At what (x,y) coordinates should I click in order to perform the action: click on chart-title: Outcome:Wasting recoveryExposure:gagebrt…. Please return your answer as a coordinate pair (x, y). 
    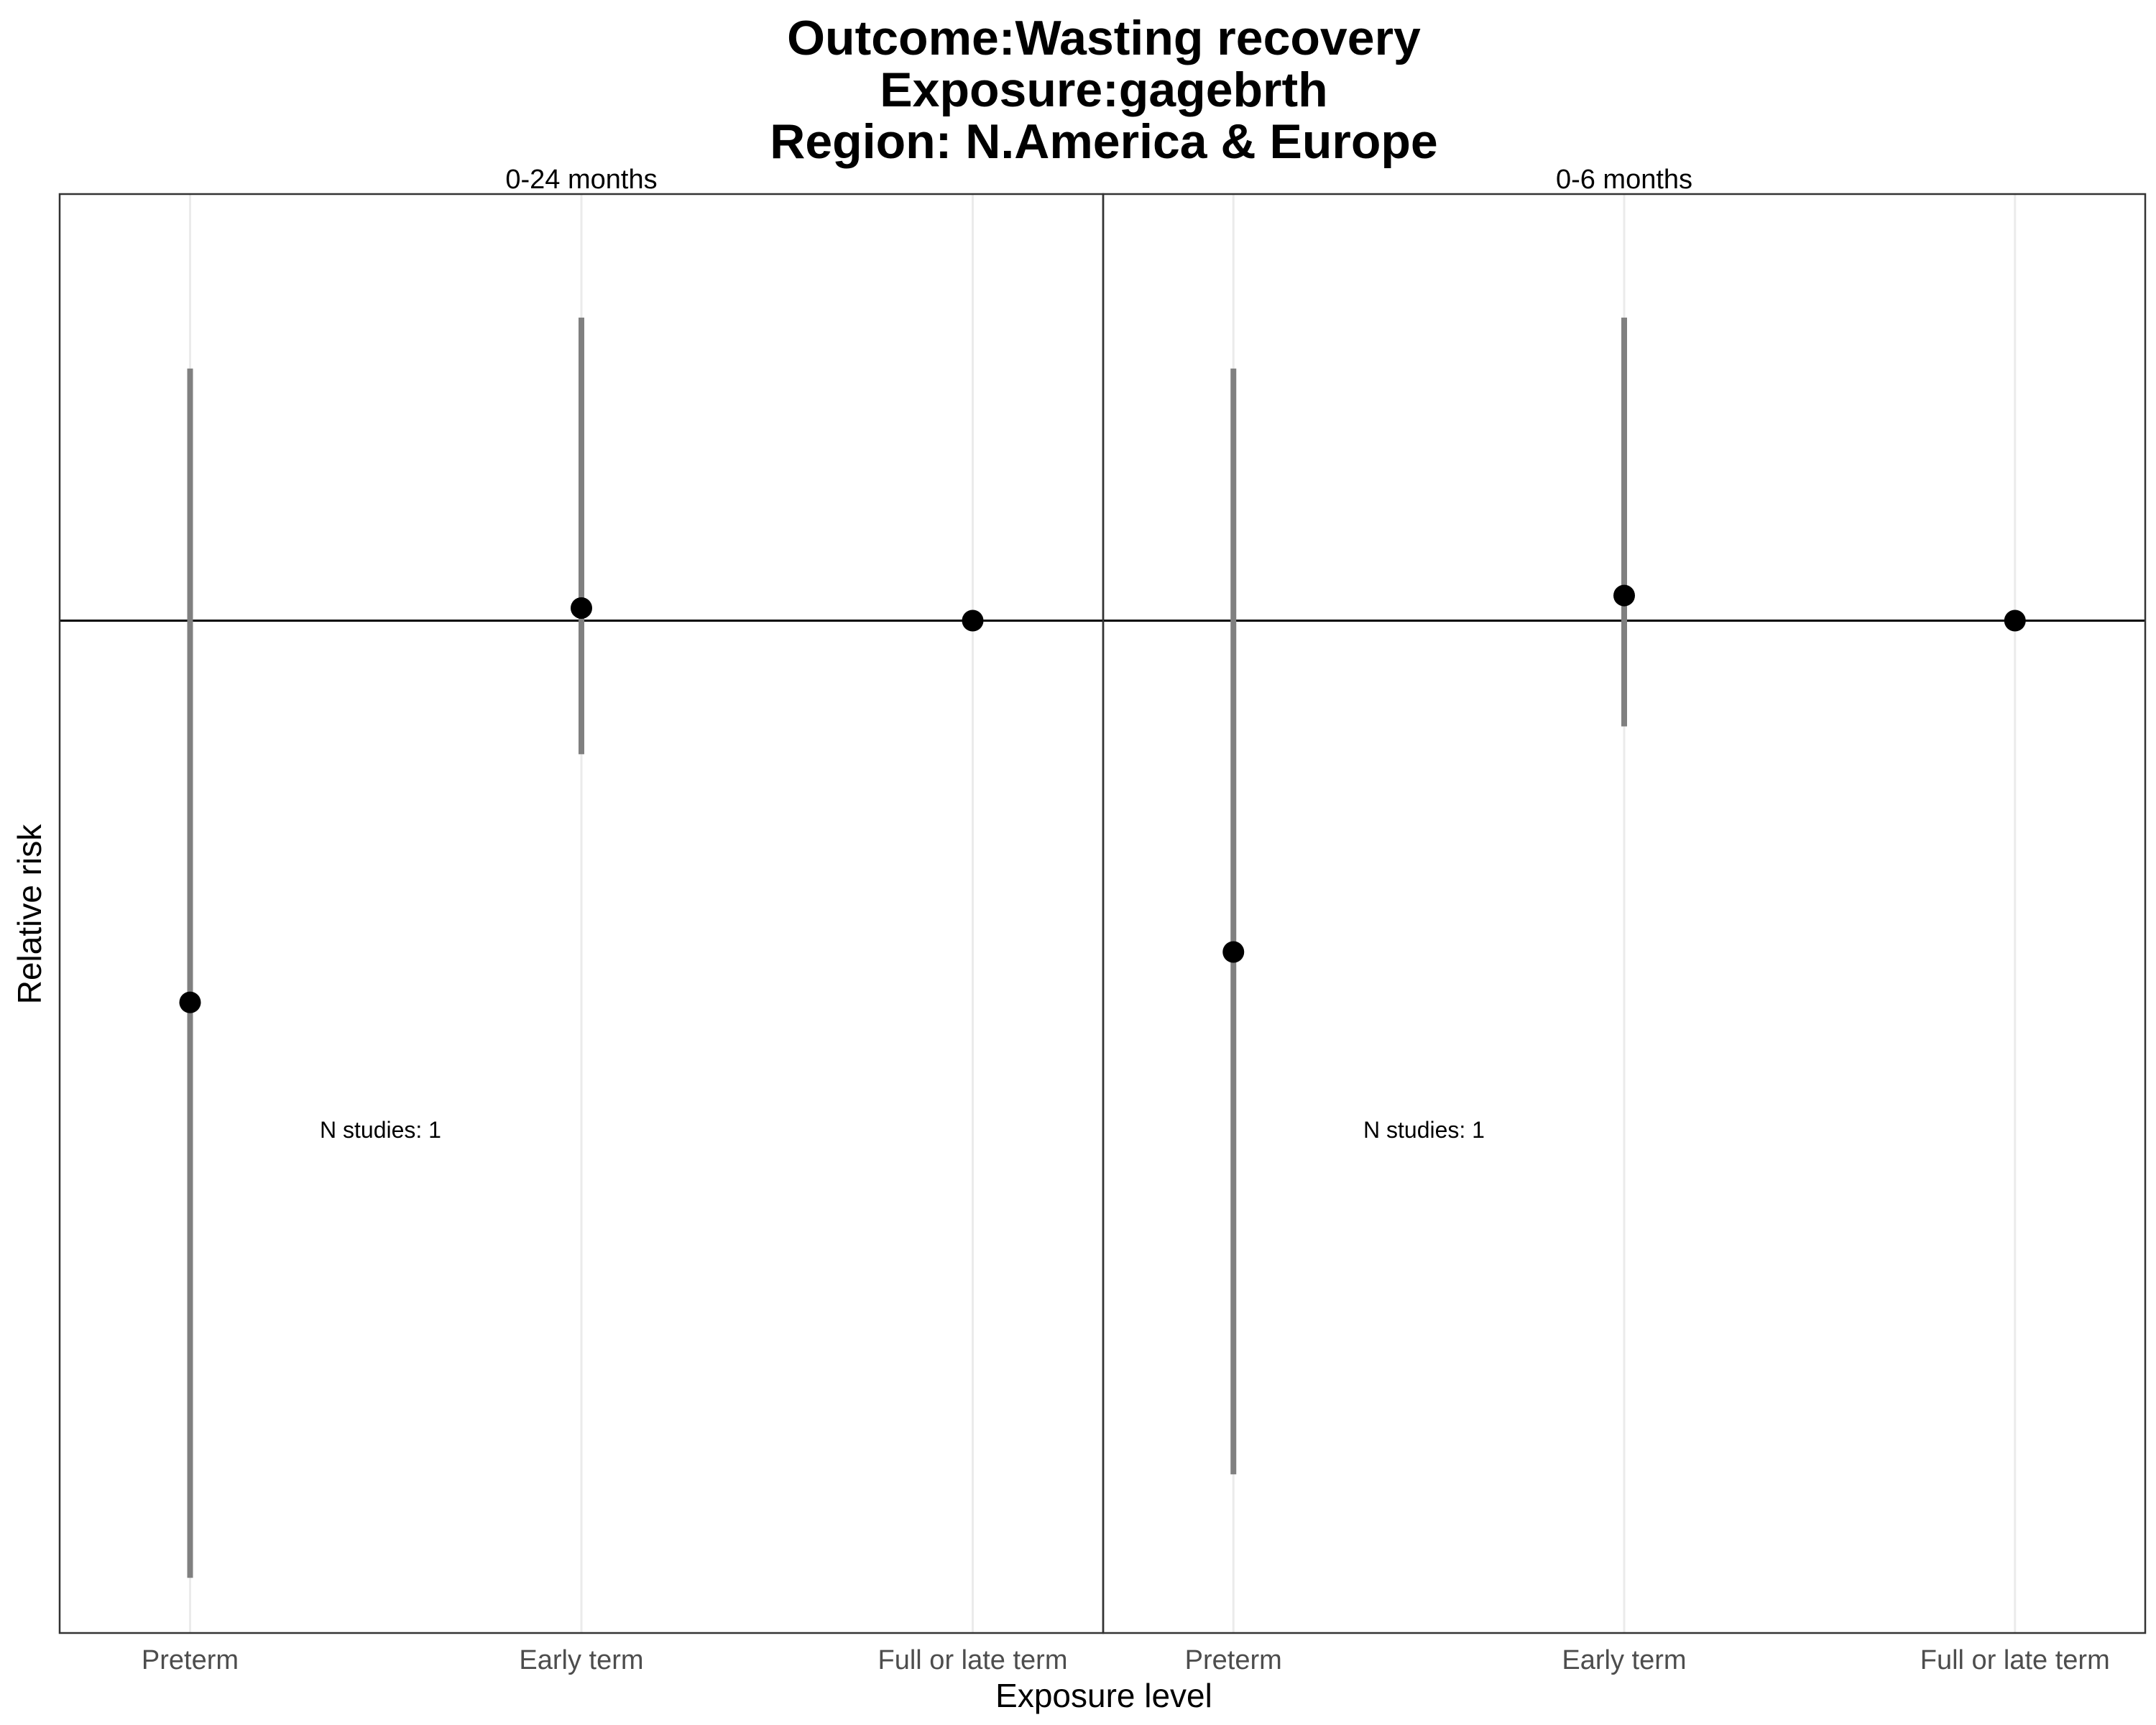
    Looking at the image, I should click on (1104, 90).